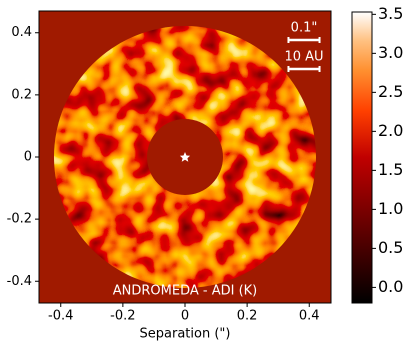 The image size is (407, 348). I want to click on colorbar, so click(362, 157).